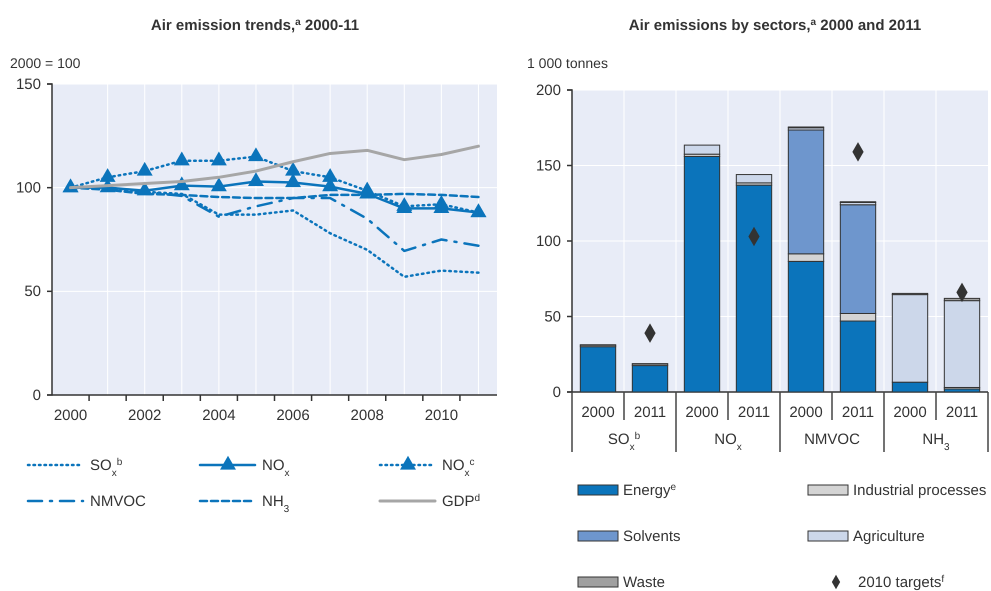 The width and height of the screenshot is (991, 591). What do you see at coordinates (219, 415) in the screenshot?
I see `x-tick-label: 2004` at bounding box center [219, 415].